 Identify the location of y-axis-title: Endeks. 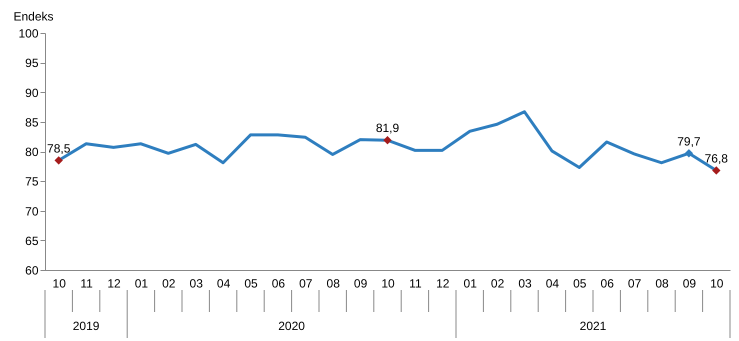
(34, 17).